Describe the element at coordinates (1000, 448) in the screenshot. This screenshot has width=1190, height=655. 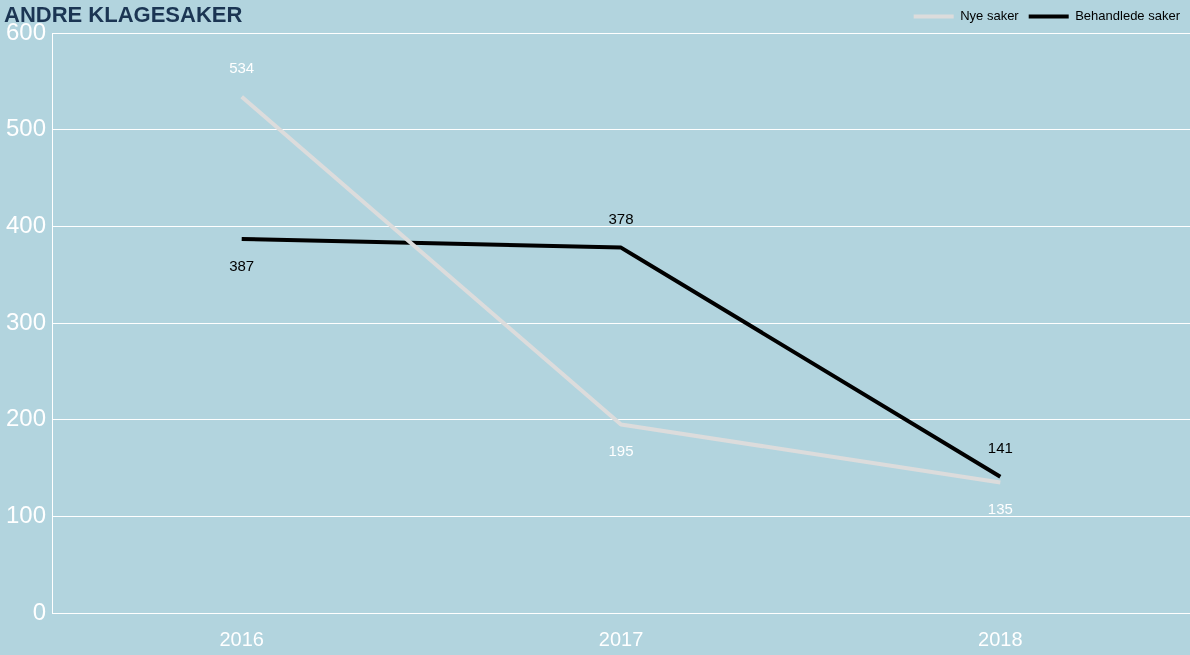
I see `data-label: 141` at that location.